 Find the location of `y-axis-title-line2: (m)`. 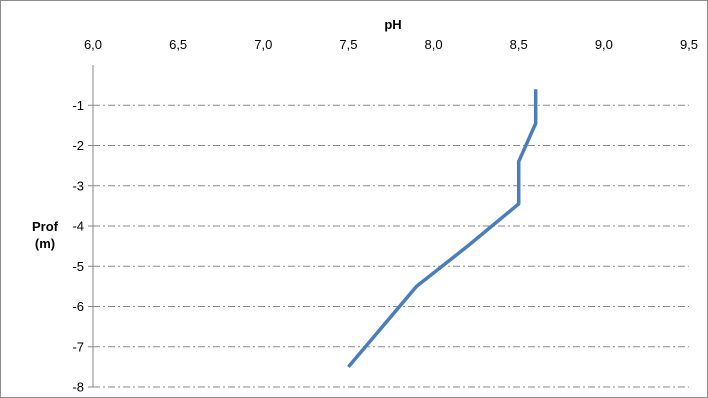

y-axis-title-line2: (m) is located at coordinates (45, 243).